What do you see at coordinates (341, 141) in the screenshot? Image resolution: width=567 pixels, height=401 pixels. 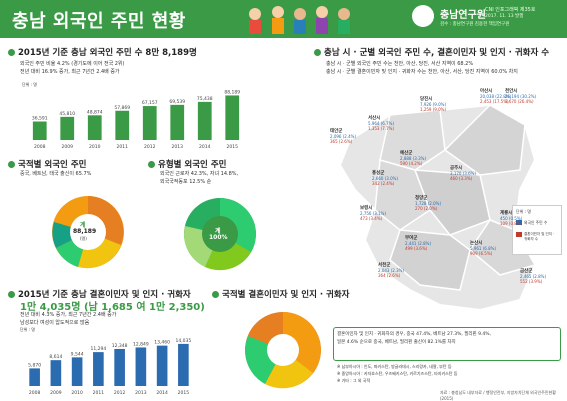 I see `region-marriage-count: 365 (2.6%)` at bounding box center [341, 141].